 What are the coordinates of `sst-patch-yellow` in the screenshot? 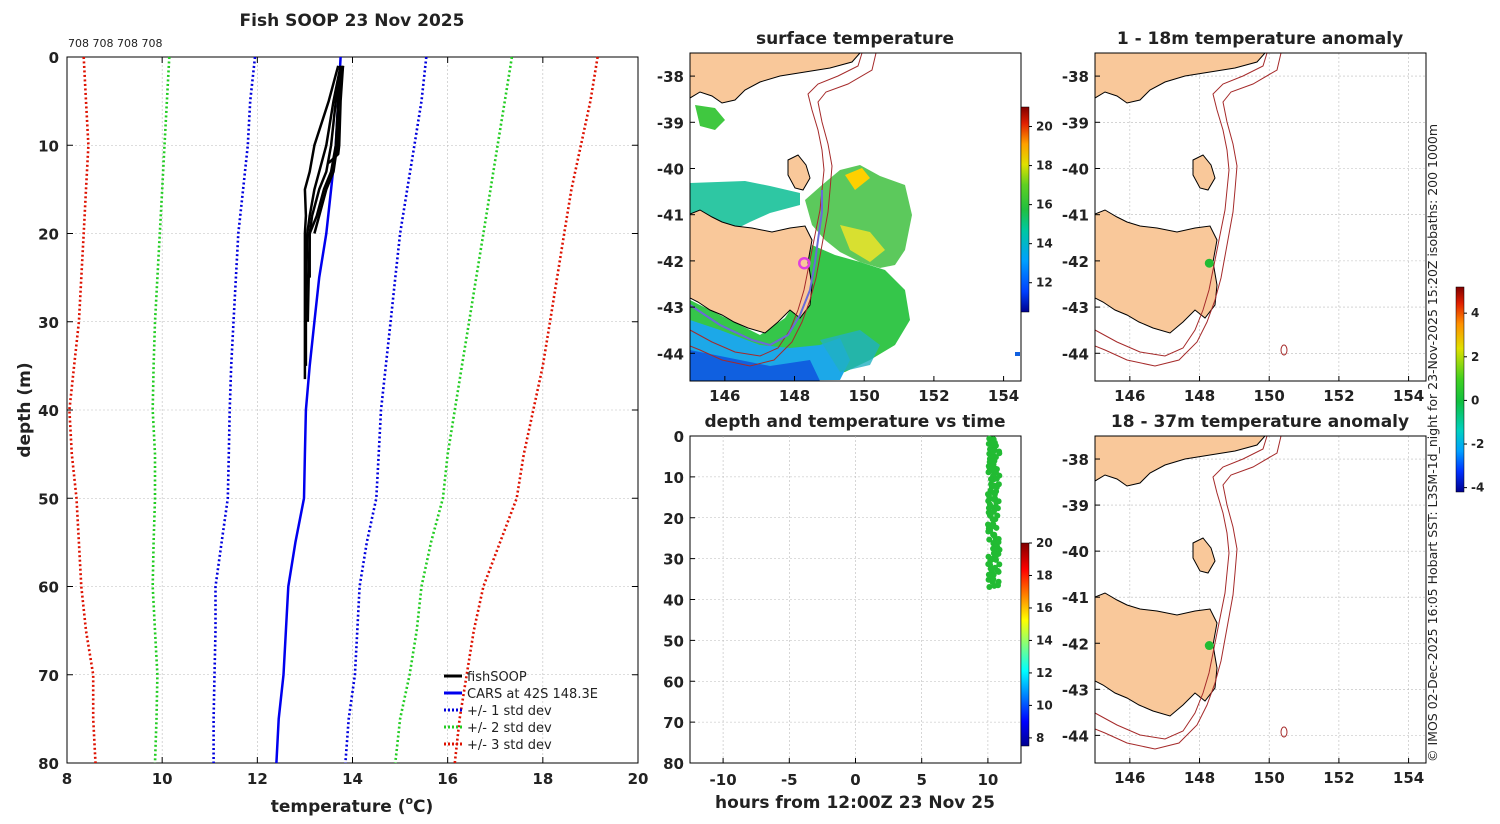 It's located at (862, 243).